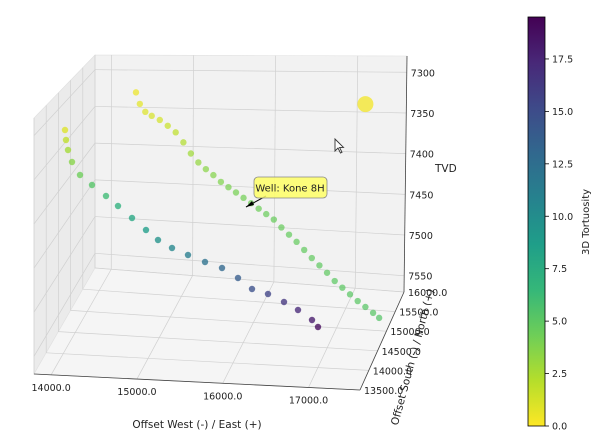  What do you see at coordinates (196, 425) in the screenshot?
I see `x-axis-label: Offset West (-) / East (+)` at bounding box center [196, 425].